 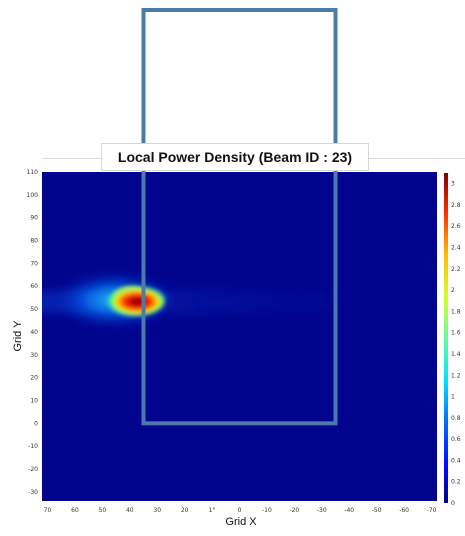 I want to click on x-tick-label: -10, so click(x=267, y=510).